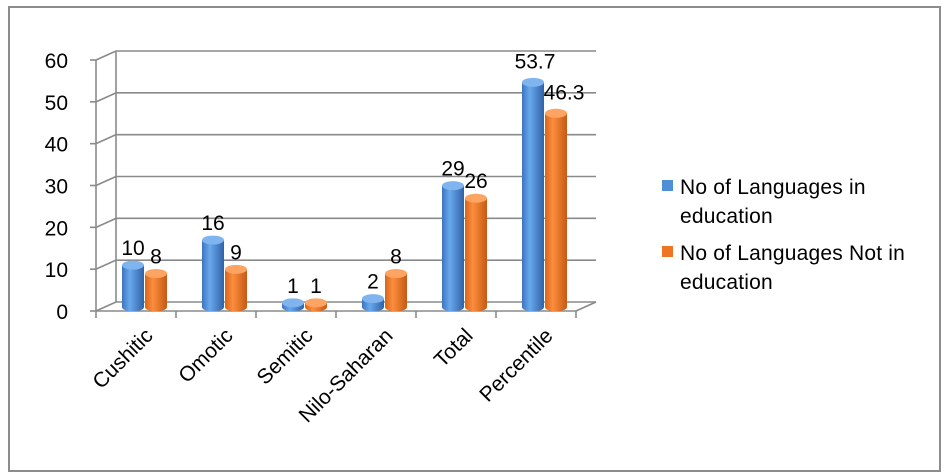  What do you see at coordinates (535, 61) in the screenshot?
I see `data-label: 53.7` at bounding box center [535, 61].